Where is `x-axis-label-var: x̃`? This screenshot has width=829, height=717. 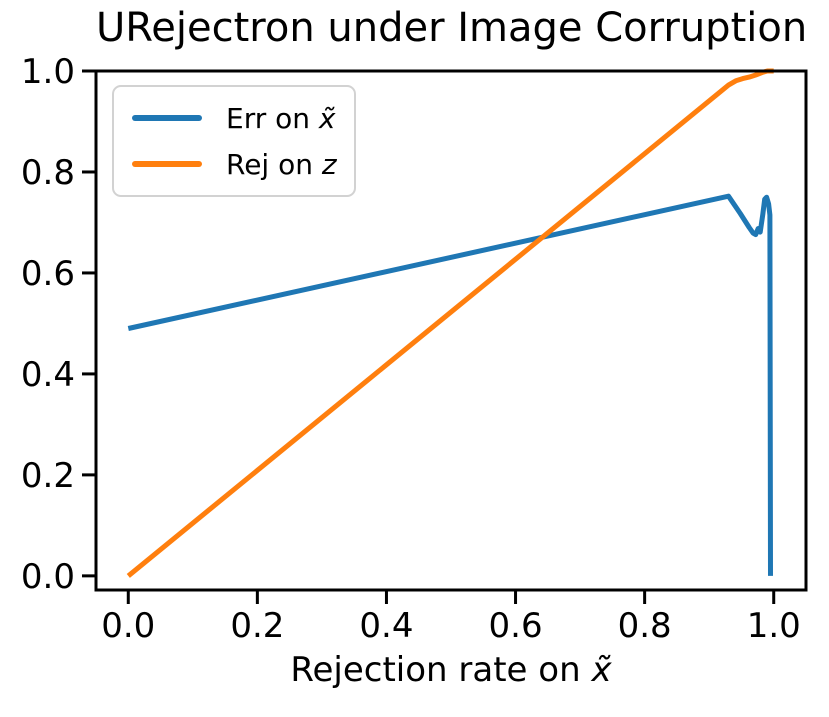 x-axis-label-var: x̃ is located at coordinates (601, 670).